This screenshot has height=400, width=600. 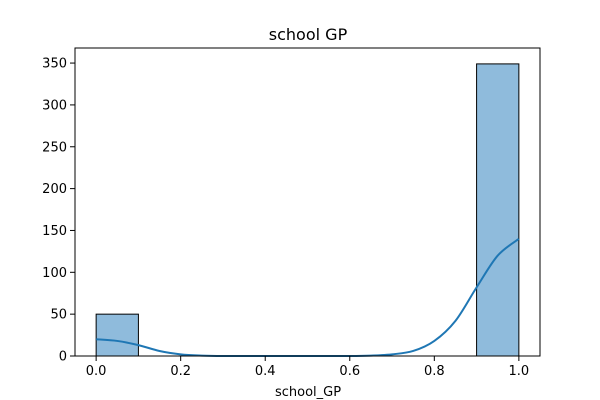 I want to click on y-tick-label: 300, so click(x=54, y=105).